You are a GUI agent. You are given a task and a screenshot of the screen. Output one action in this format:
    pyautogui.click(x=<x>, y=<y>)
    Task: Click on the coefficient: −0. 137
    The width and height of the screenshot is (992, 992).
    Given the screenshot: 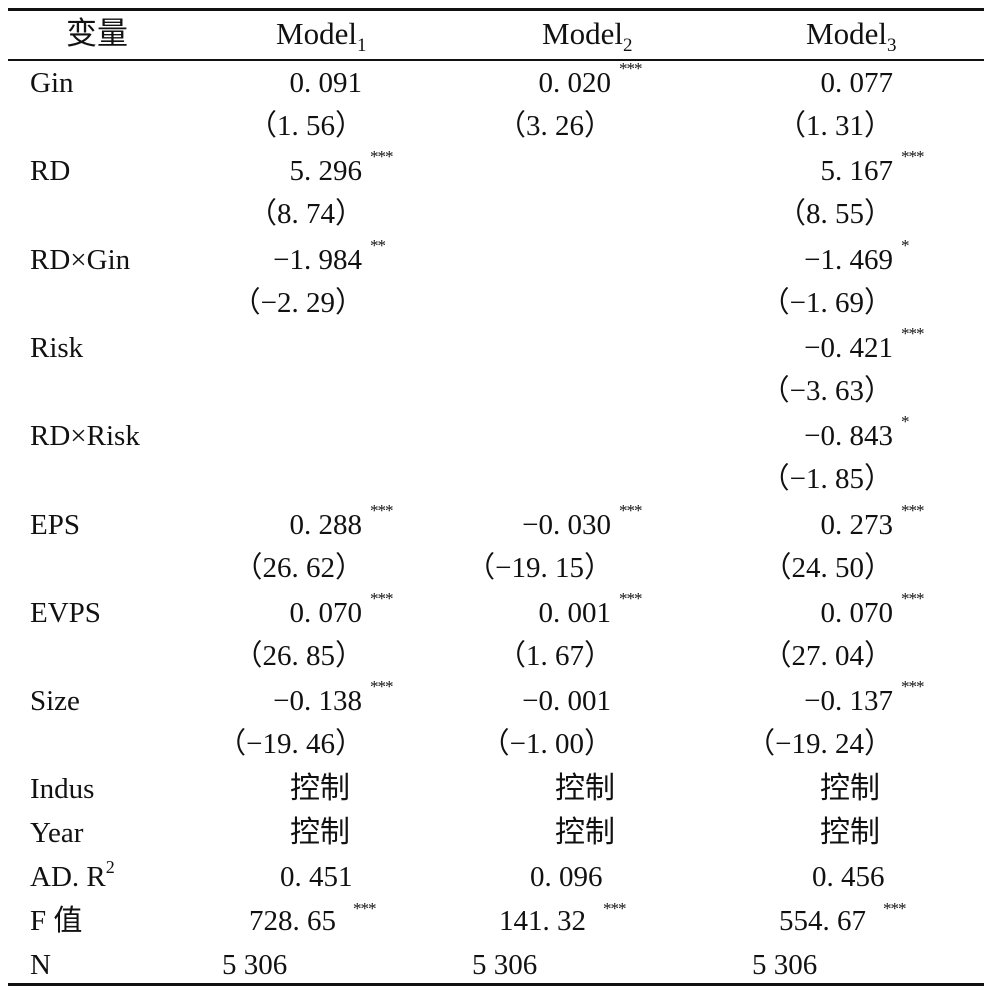 What is the action you would take?
    pyautogui.click(x=848, y=701)
    